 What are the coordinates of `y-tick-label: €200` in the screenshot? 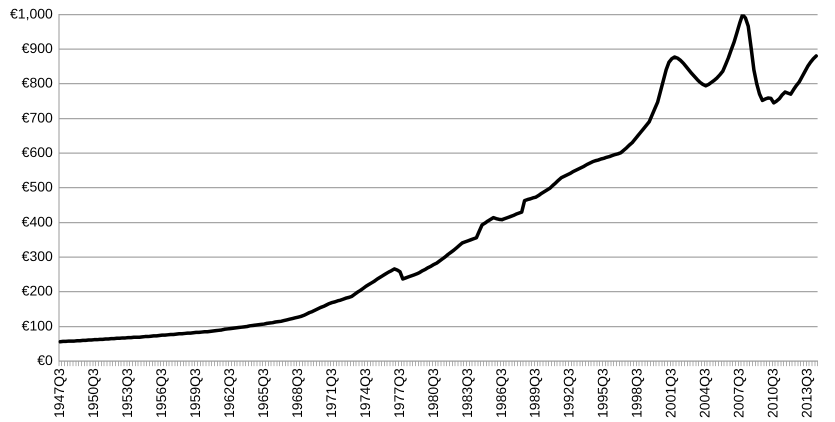 It's located at (38, 290).